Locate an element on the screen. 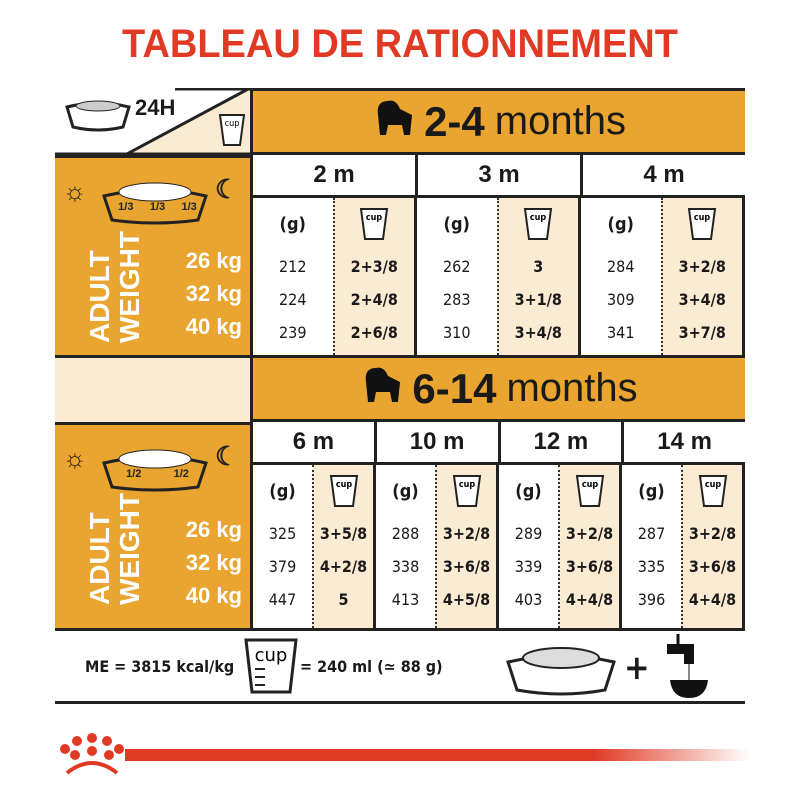  grams-value: 239 is located at coordinates (293, 332).